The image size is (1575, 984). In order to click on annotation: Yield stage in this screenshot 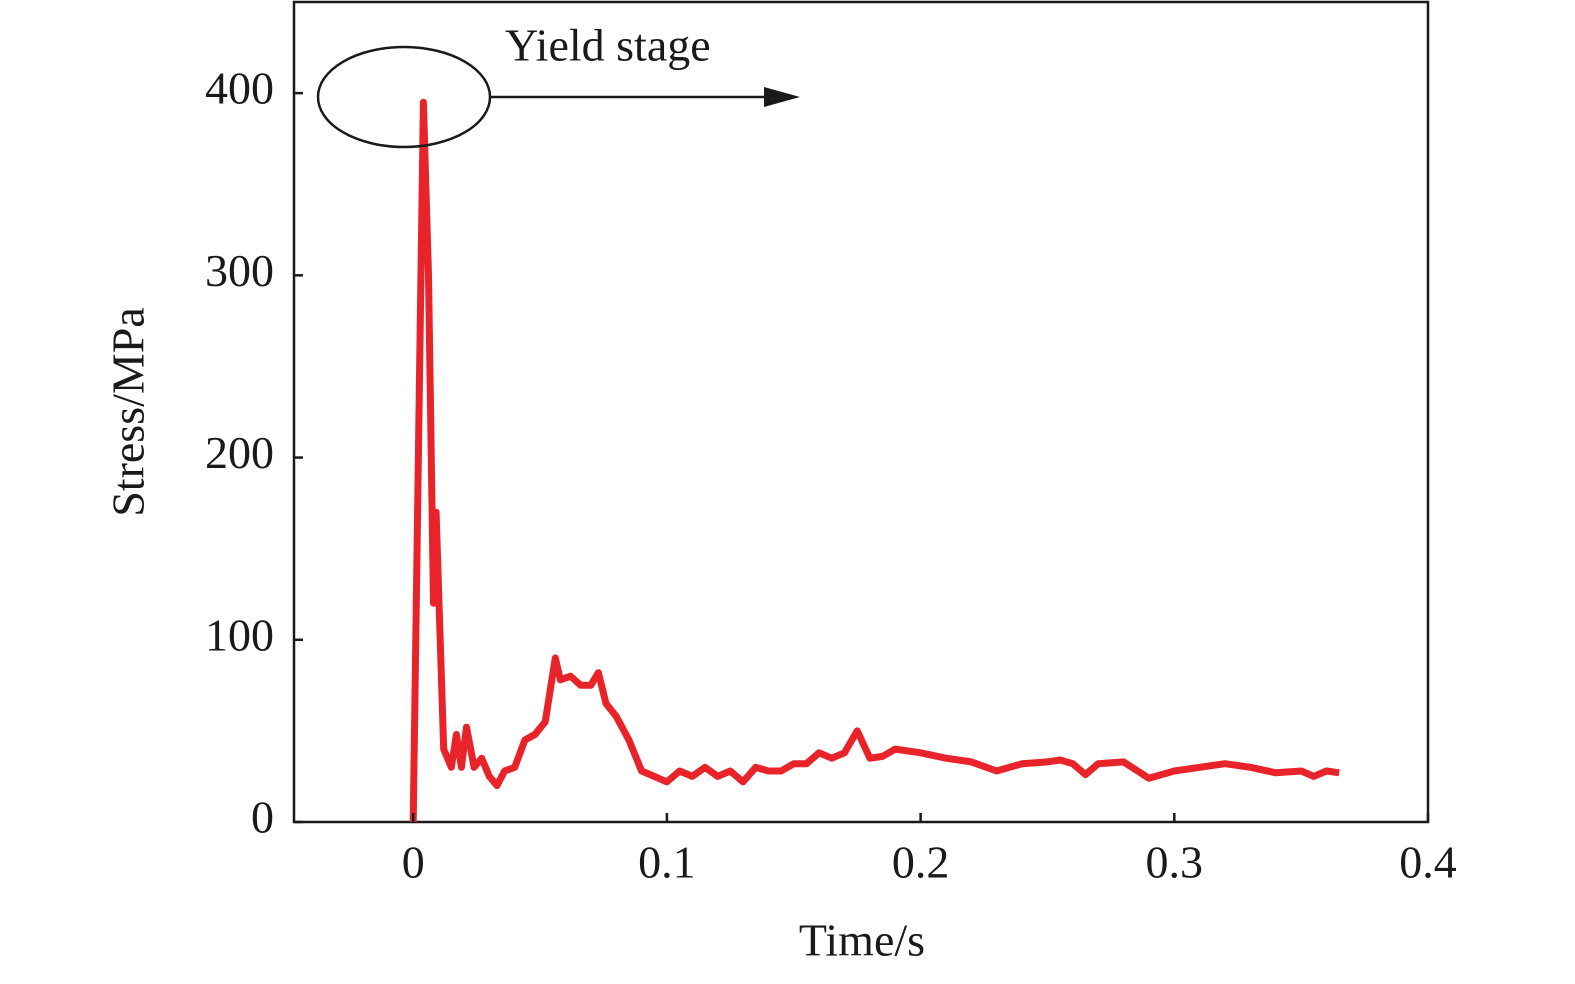, I will do `click(608, 45)`.